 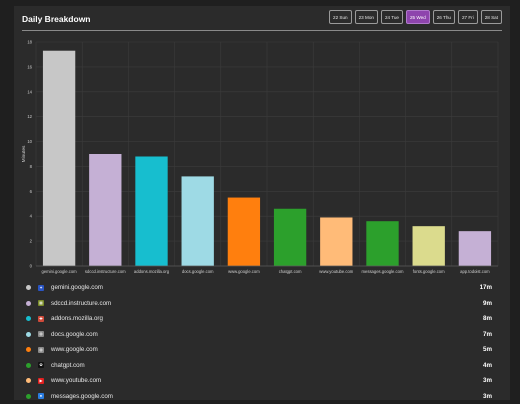 I want to click on puzzle-icon: ✚, so click(x=41, y=319).